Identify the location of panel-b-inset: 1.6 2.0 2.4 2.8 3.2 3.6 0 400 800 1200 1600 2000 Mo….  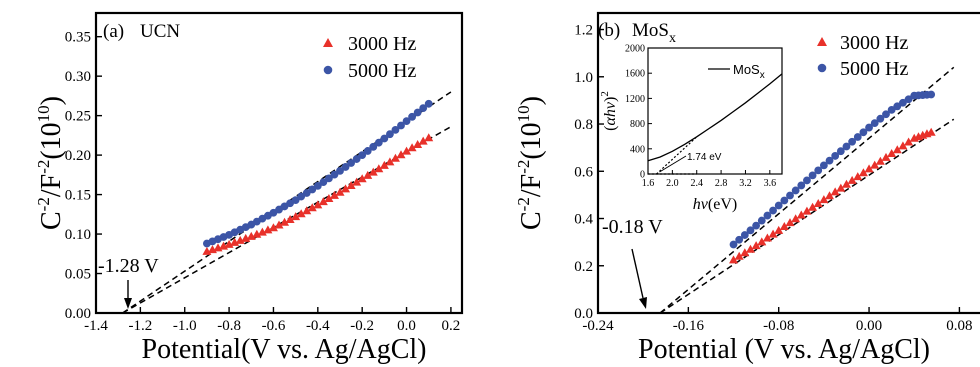
(691, 128).